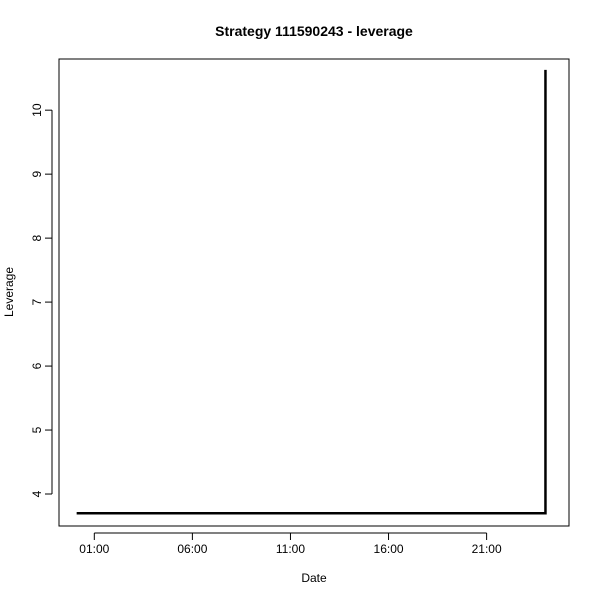  What do you see at coordinates (290, 549) in the screenshot?
I see `x-tick-label: 11:00` at bounding box center [290, 549].